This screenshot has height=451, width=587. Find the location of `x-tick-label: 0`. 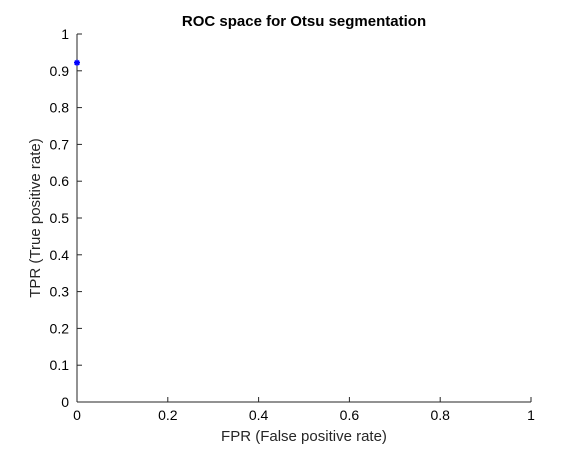

x-tick-label: 0 is located at coordinates (77, 415).